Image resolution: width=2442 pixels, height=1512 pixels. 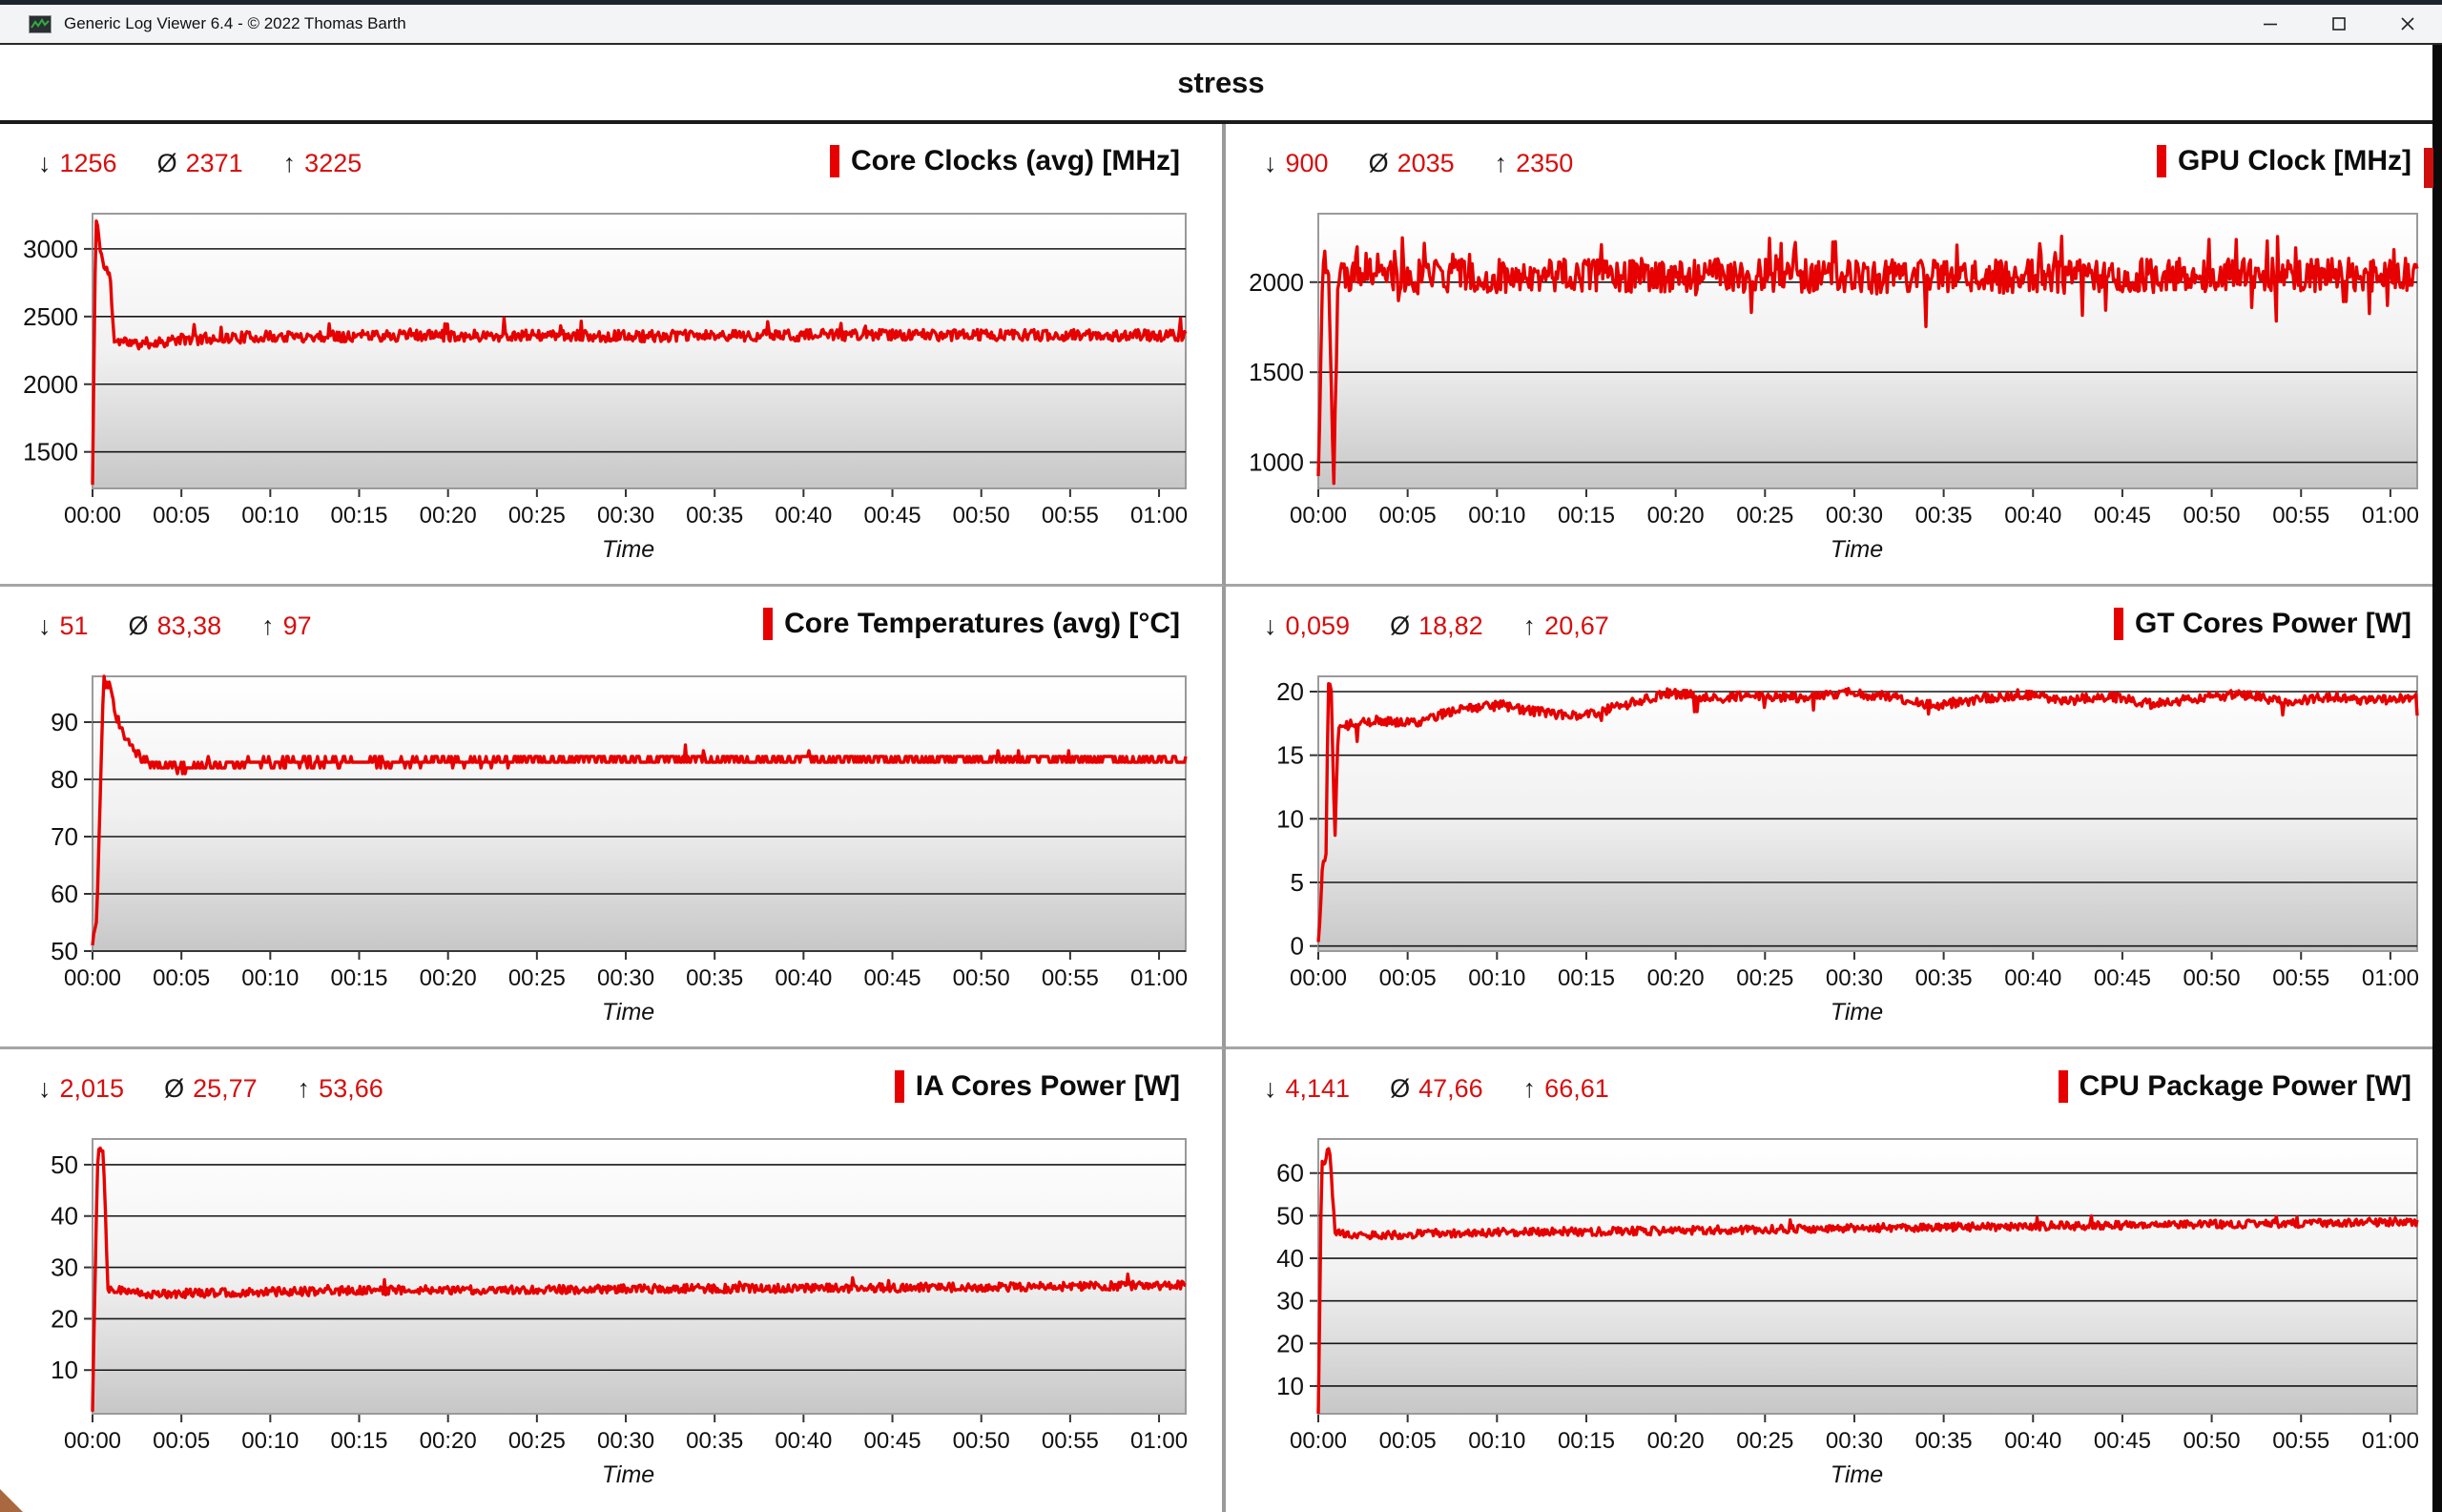 I want to click on right-edge-strip, so click(x=2437, y=778).